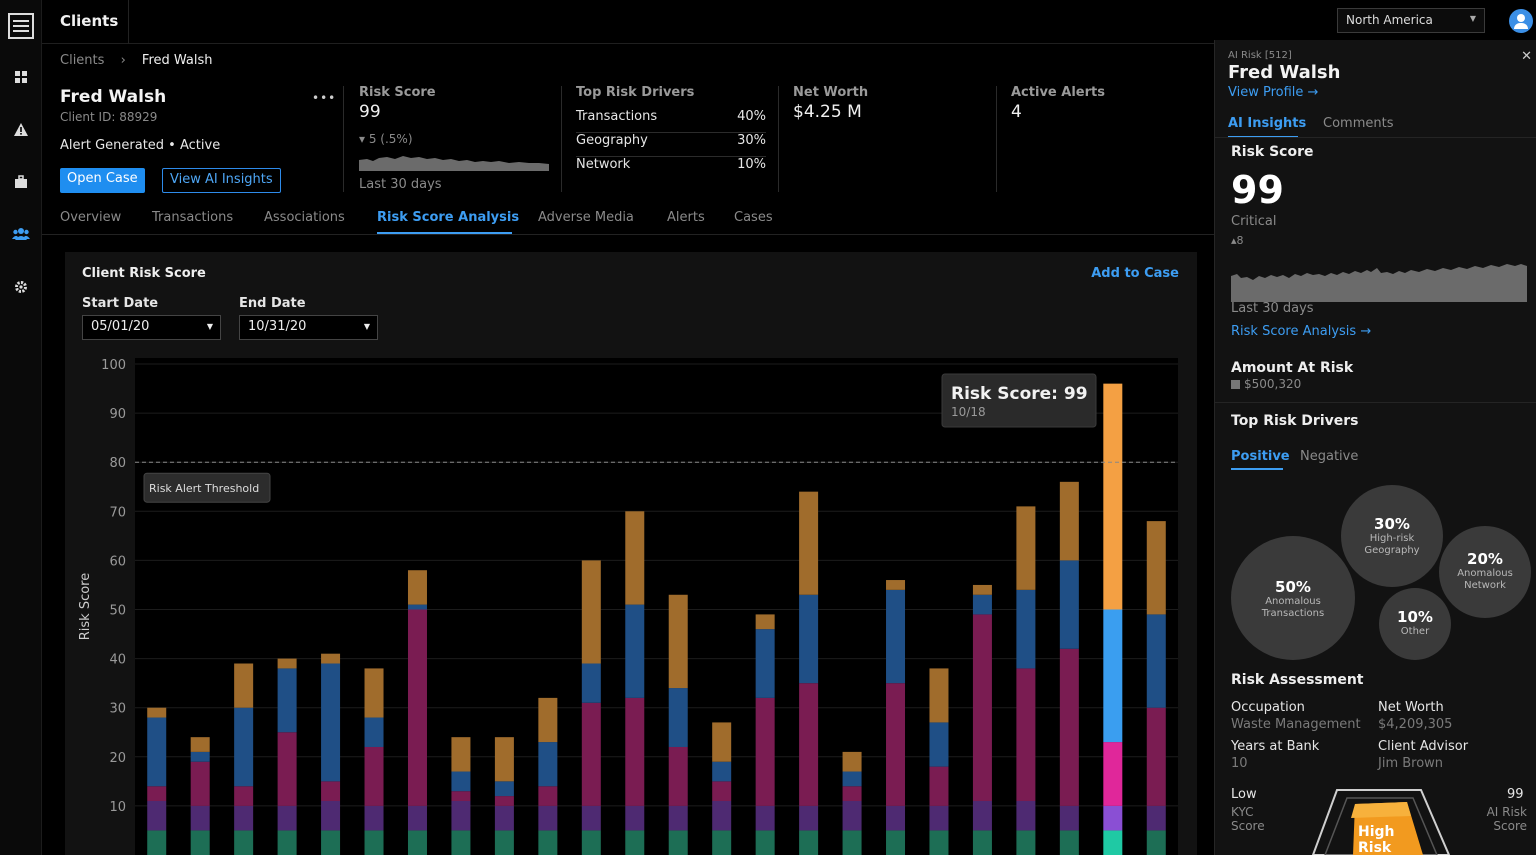 This screenshot has height=855, width=1536. I want to click on breadcrumb: Clients › Fred Walsh, so click(136, 60).